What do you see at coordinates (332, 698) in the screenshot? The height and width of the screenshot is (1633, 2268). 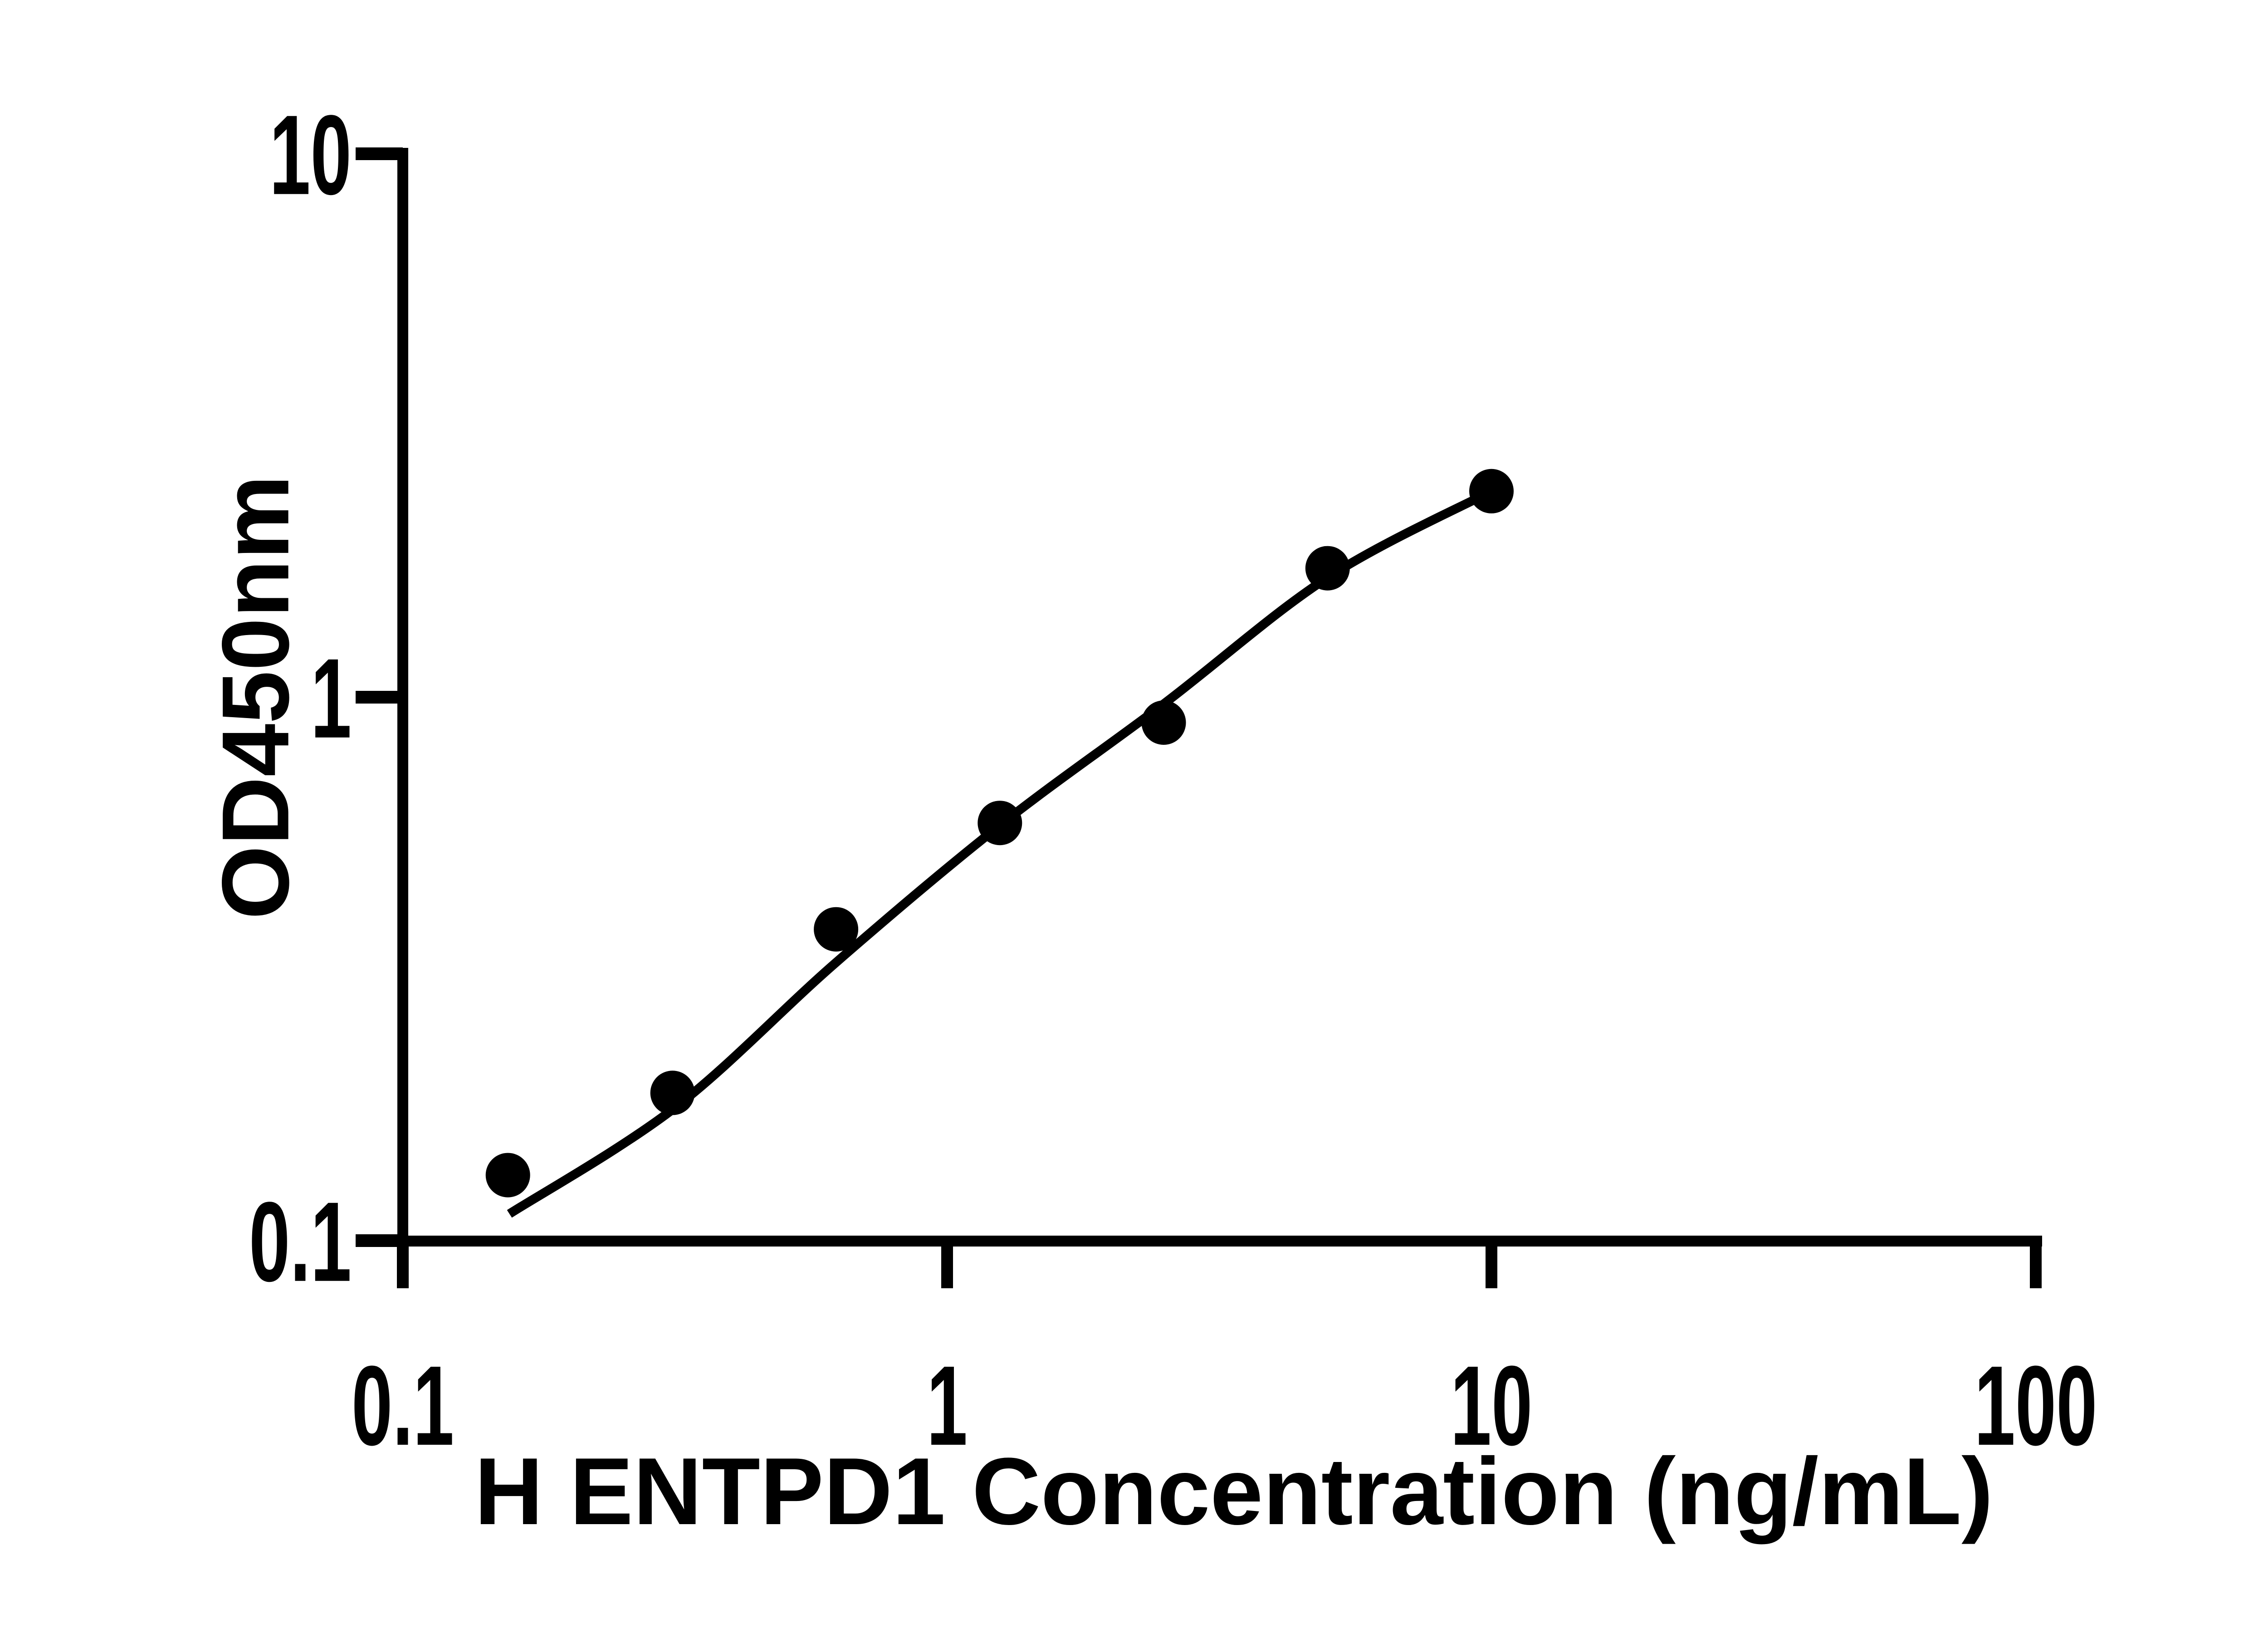 I see `y-tick-label: 1` at bounding box center [332, 698].